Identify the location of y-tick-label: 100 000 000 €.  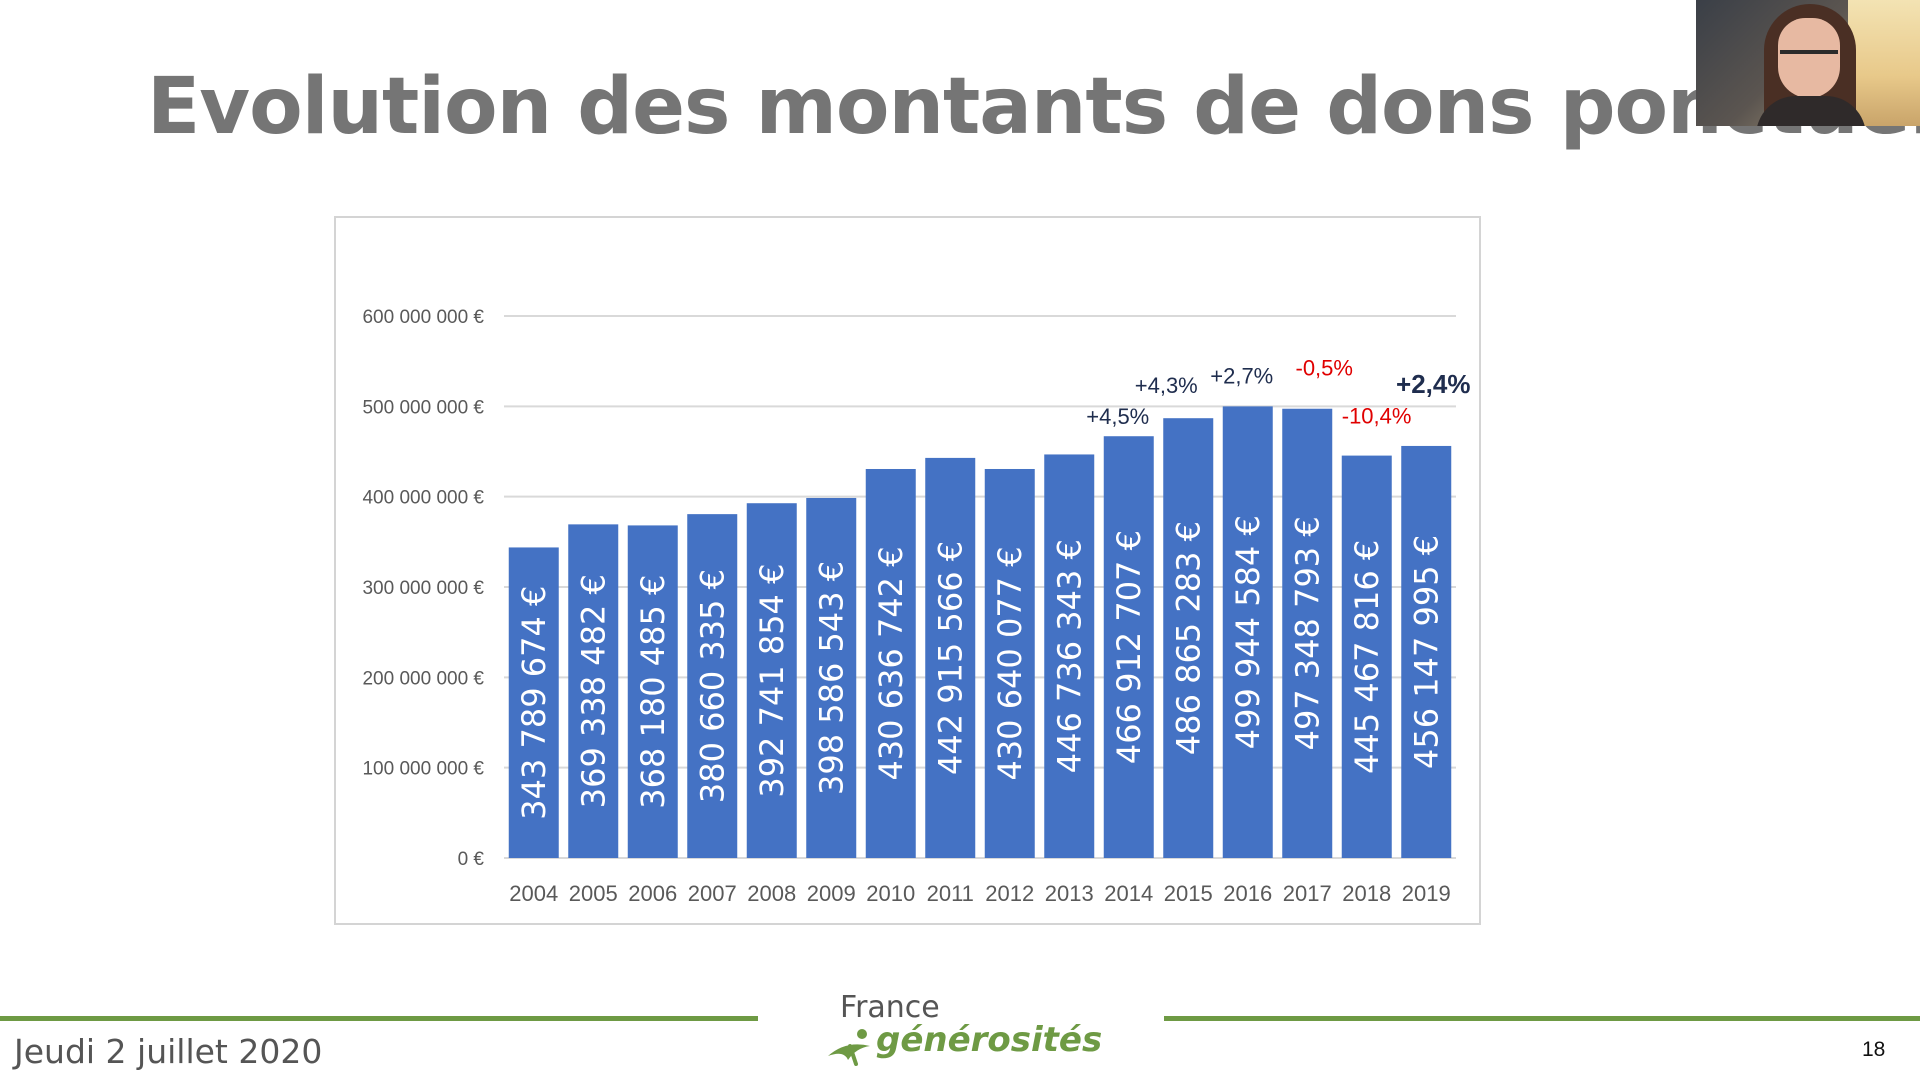
(423, 769).